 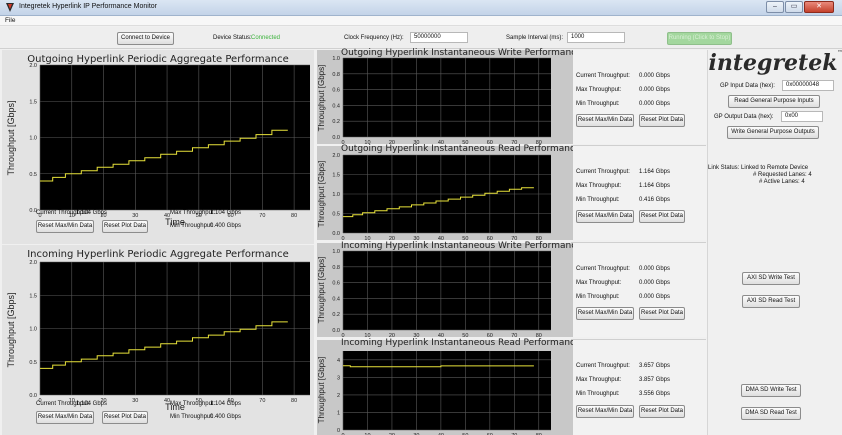 What do you see at coordinates (655, 171) in the screenshot?
I see `current-throughput-value: 1.164 Gbps` at bounding box center [655, 171].